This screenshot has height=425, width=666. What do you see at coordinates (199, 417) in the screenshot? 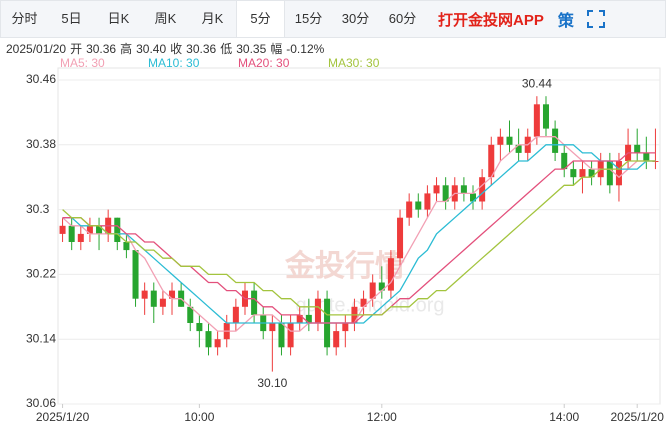
I see `x-tick-label: 10:00` at bounding box center [199, 417].